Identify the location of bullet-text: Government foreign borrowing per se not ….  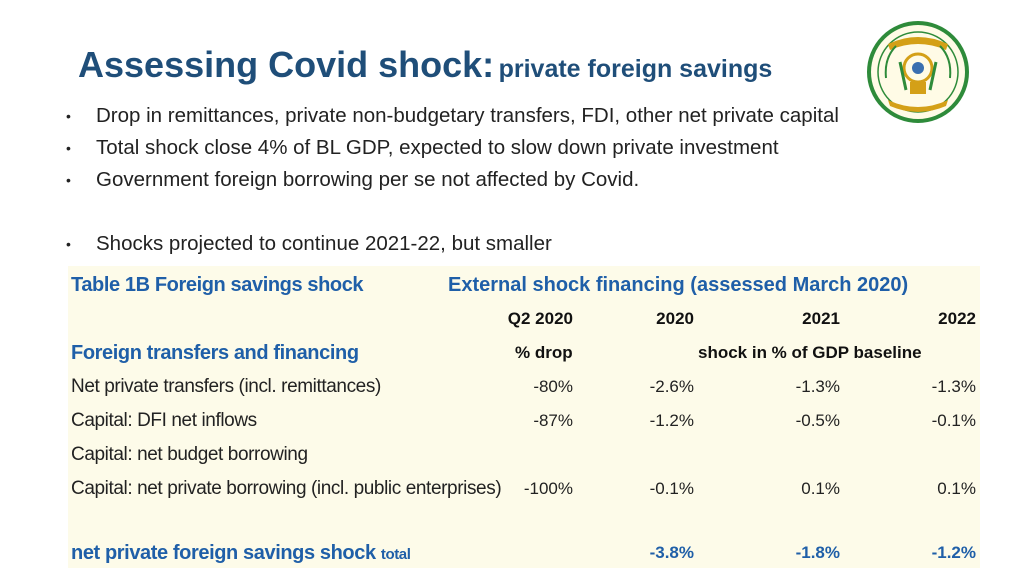
(368, 179).